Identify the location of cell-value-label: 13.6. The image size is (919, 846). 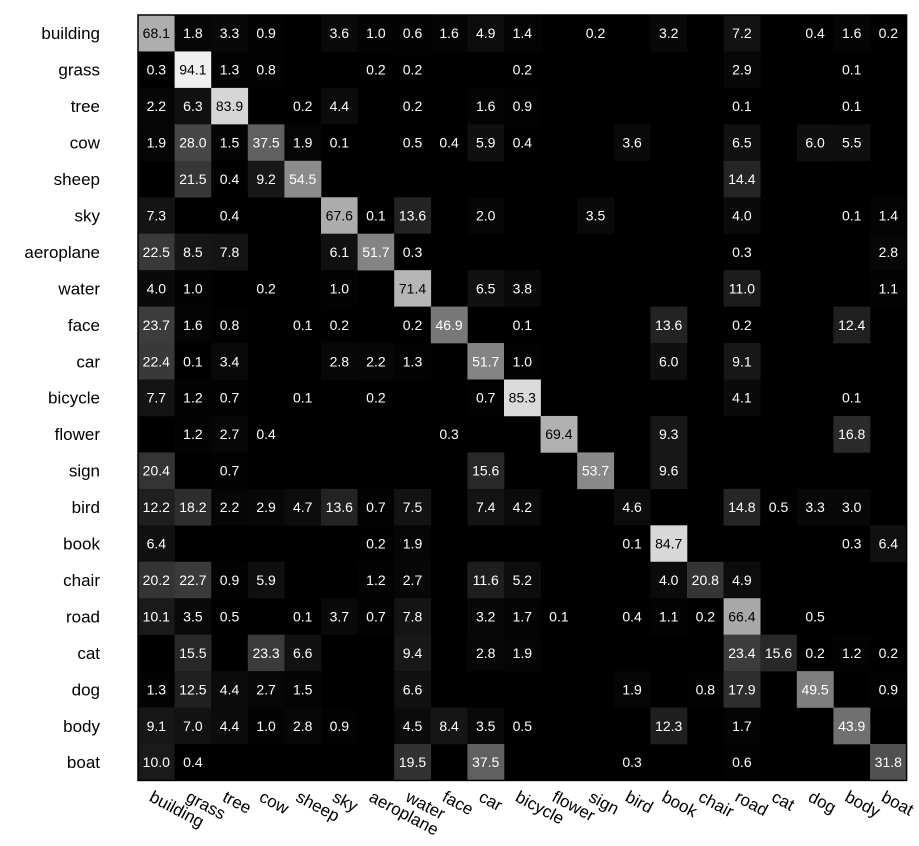
(668, 325).